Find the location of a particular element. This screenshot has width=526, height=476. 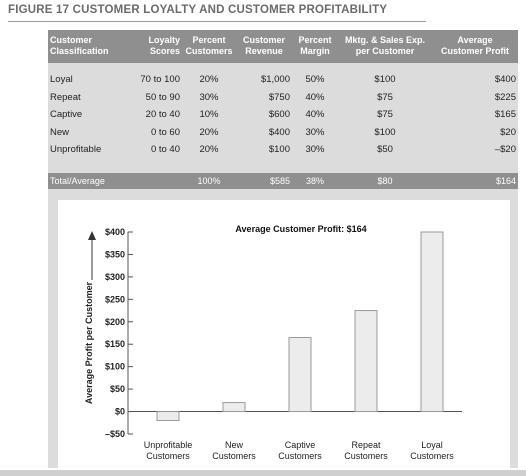

cell-percent-customers: 30% is located at coordinates (209, 97).